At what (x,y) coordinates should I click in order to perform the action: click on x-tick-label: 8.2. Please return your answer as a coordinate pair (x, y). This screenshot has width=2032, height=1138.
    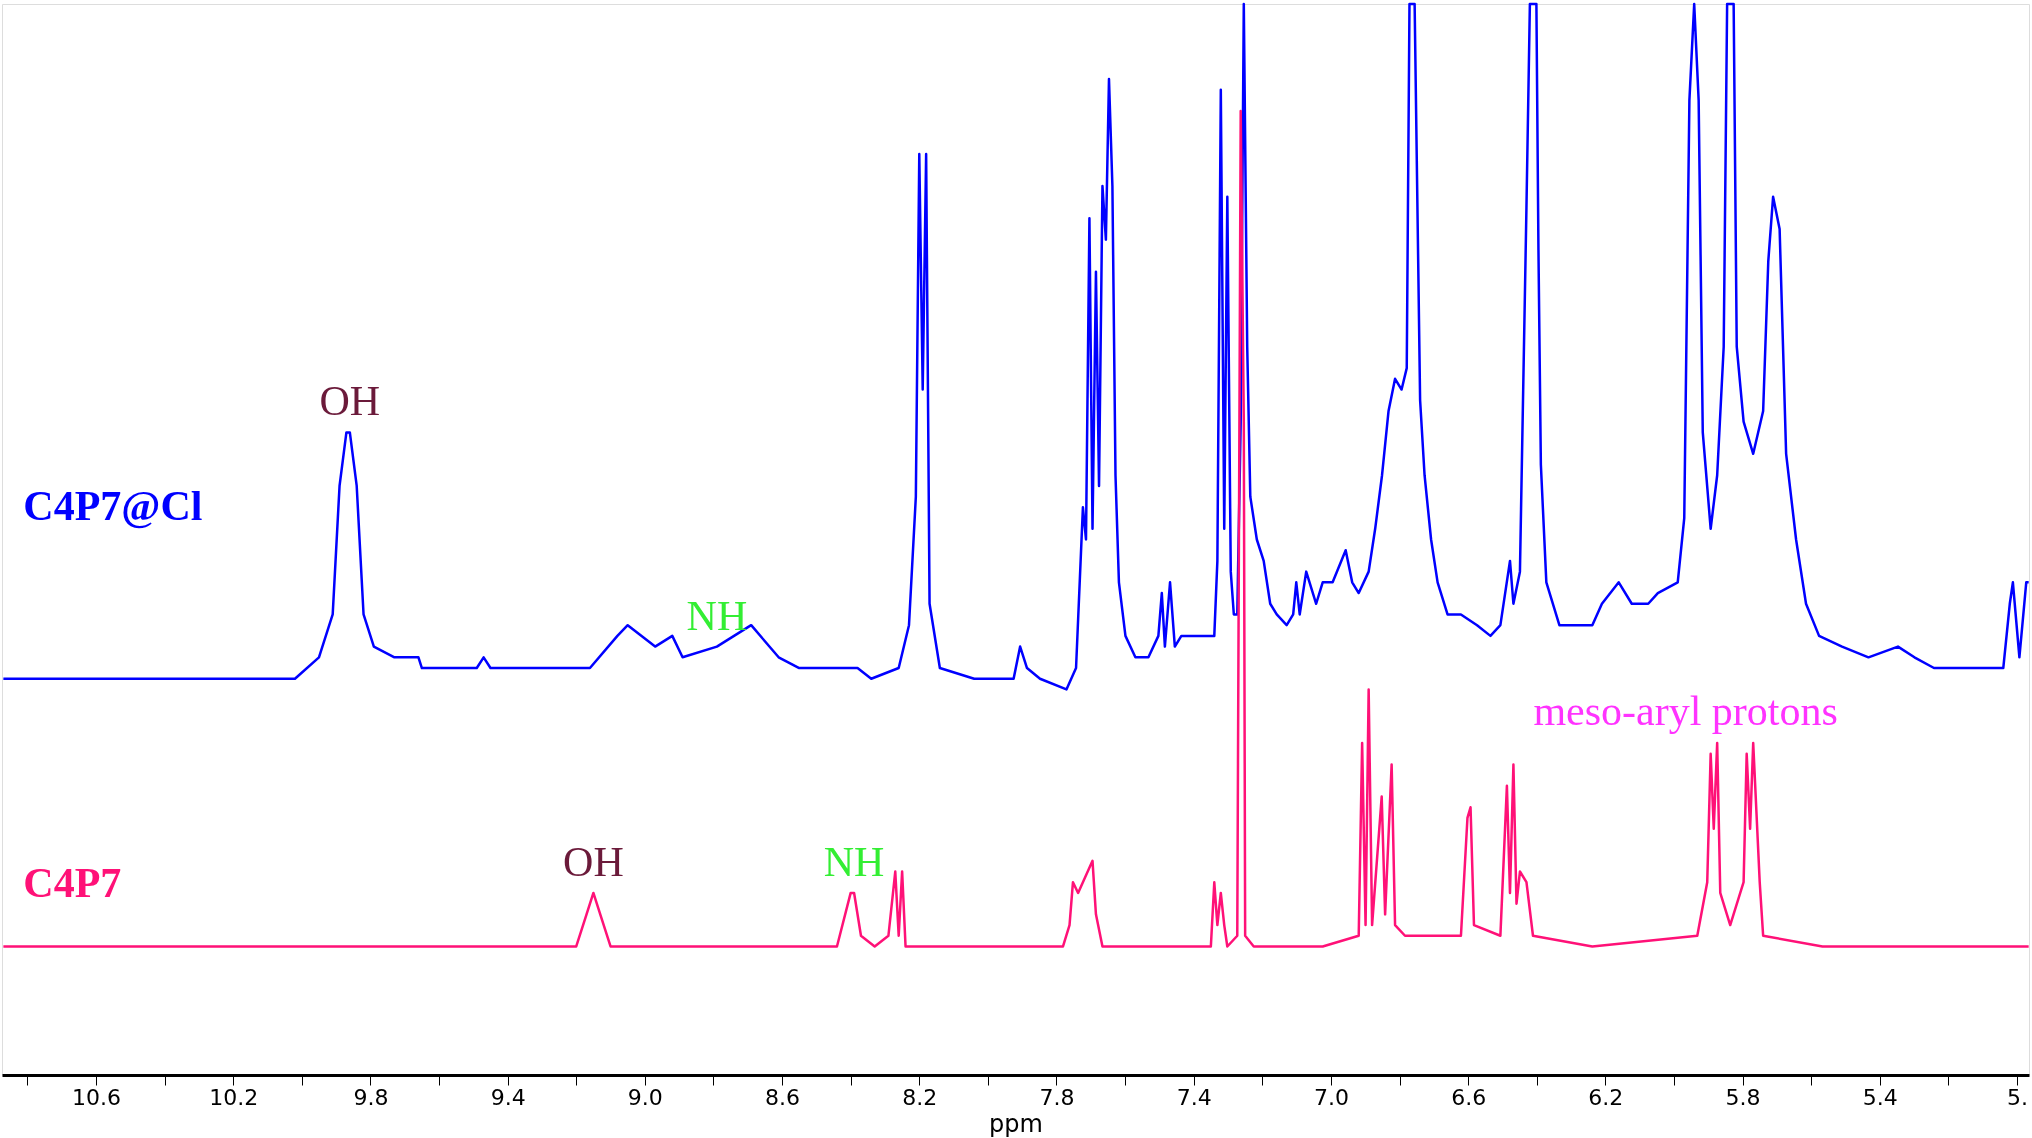
    Looking at the image, I should click on (920, 1097).